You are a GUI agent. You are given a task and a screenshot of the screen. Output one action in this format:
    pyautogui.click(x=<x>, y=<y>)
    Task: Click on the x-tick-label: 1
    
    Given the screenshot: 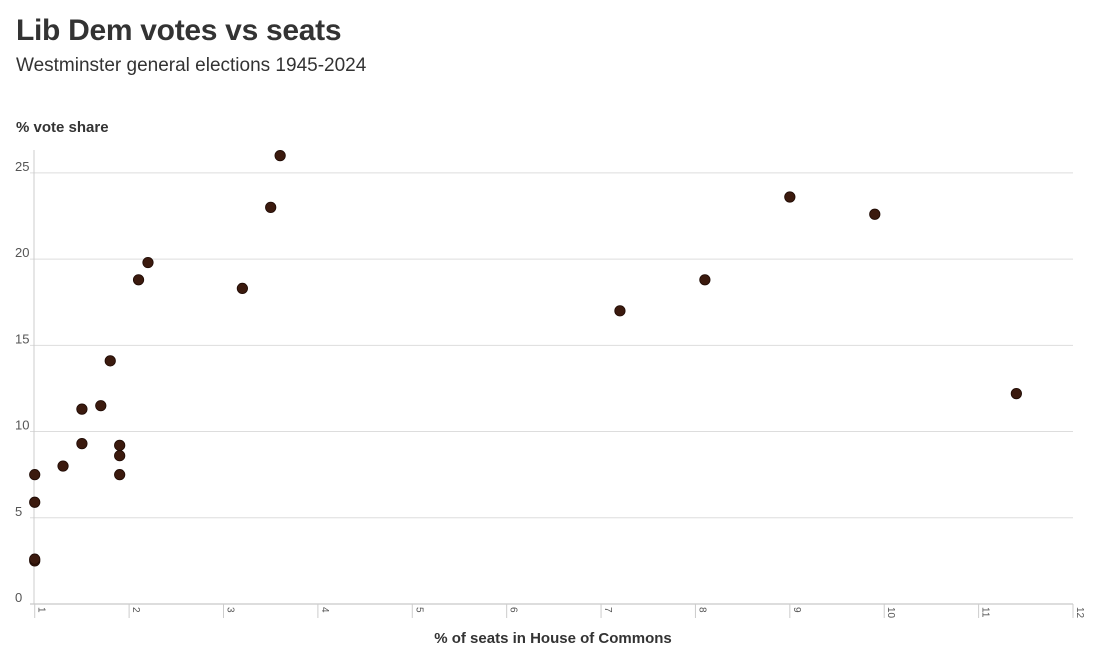 What is the action you would take?
    pyautogui.click(x=41, y=610)
    